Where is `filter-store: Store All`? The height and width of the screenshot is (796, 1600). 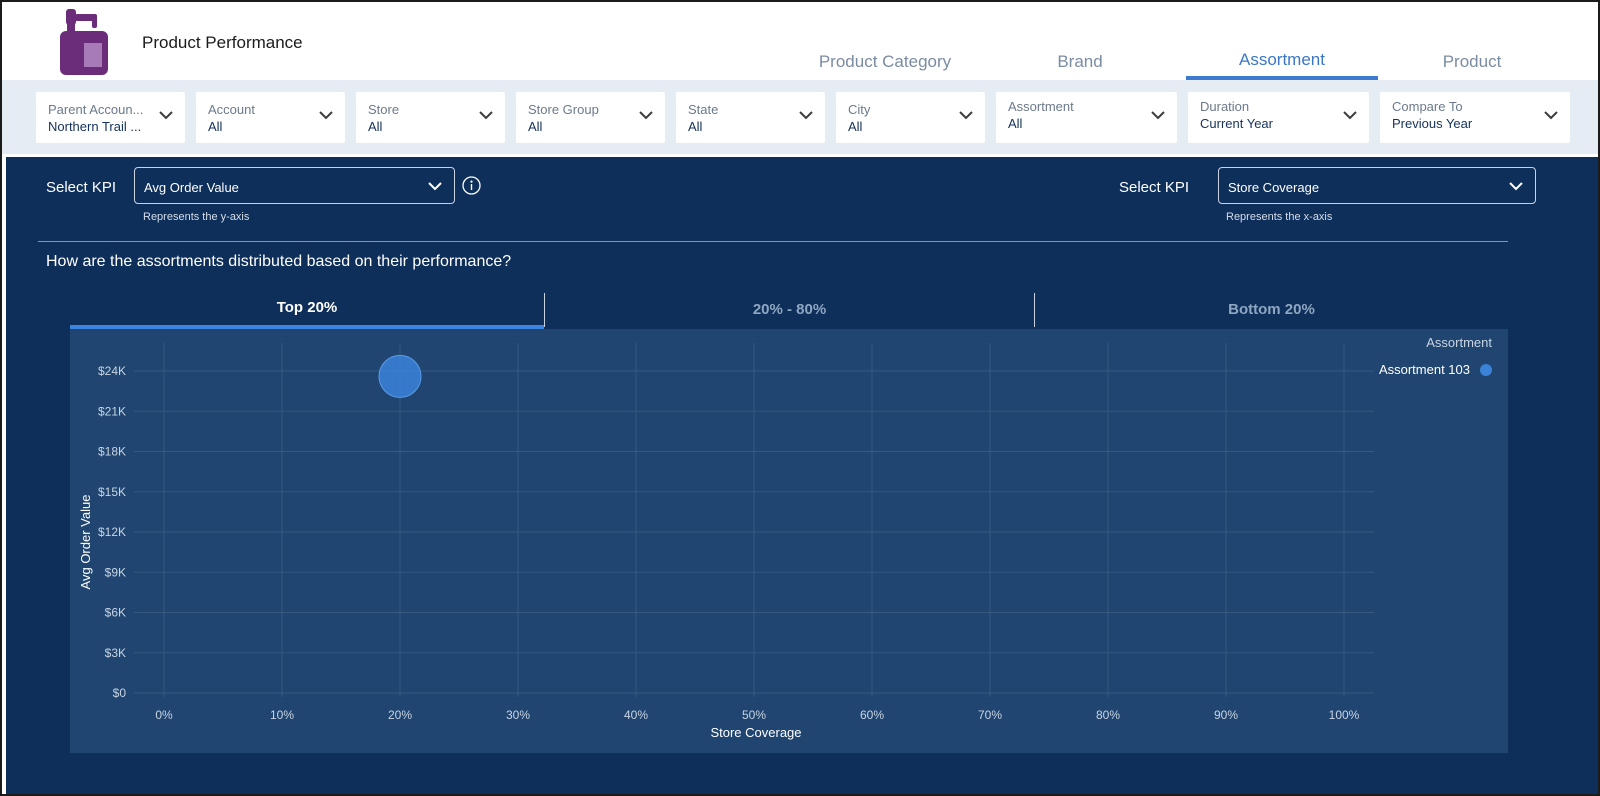 filter-store: Store All is located at coordinates (430, 117).